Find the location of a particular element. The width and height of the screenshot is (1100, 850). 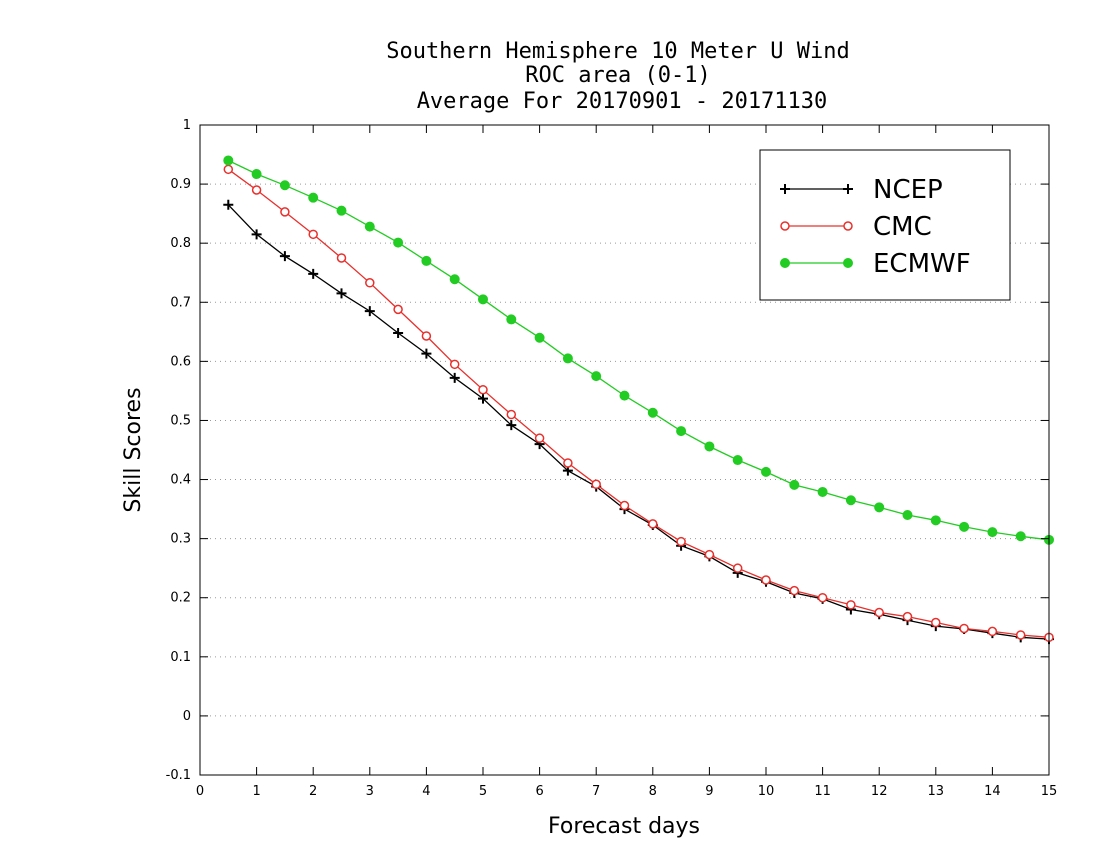

x-tick-label: 7 is located at coordinates (596, 791).